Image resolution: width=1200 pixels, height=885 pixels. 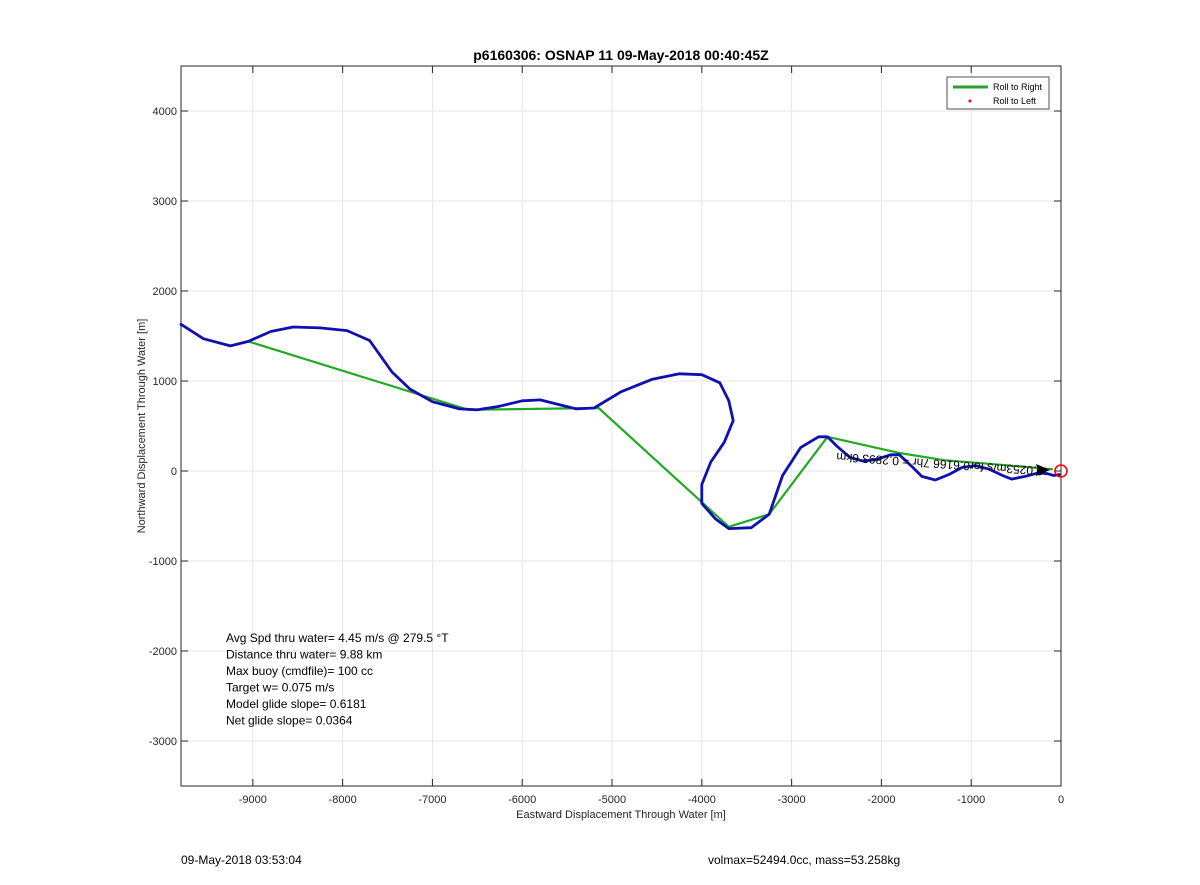 I want to click on annotation-layer: 0.0253m/s for0.6166 7hr = 0.2893 6km, so click(x=943, y=464).